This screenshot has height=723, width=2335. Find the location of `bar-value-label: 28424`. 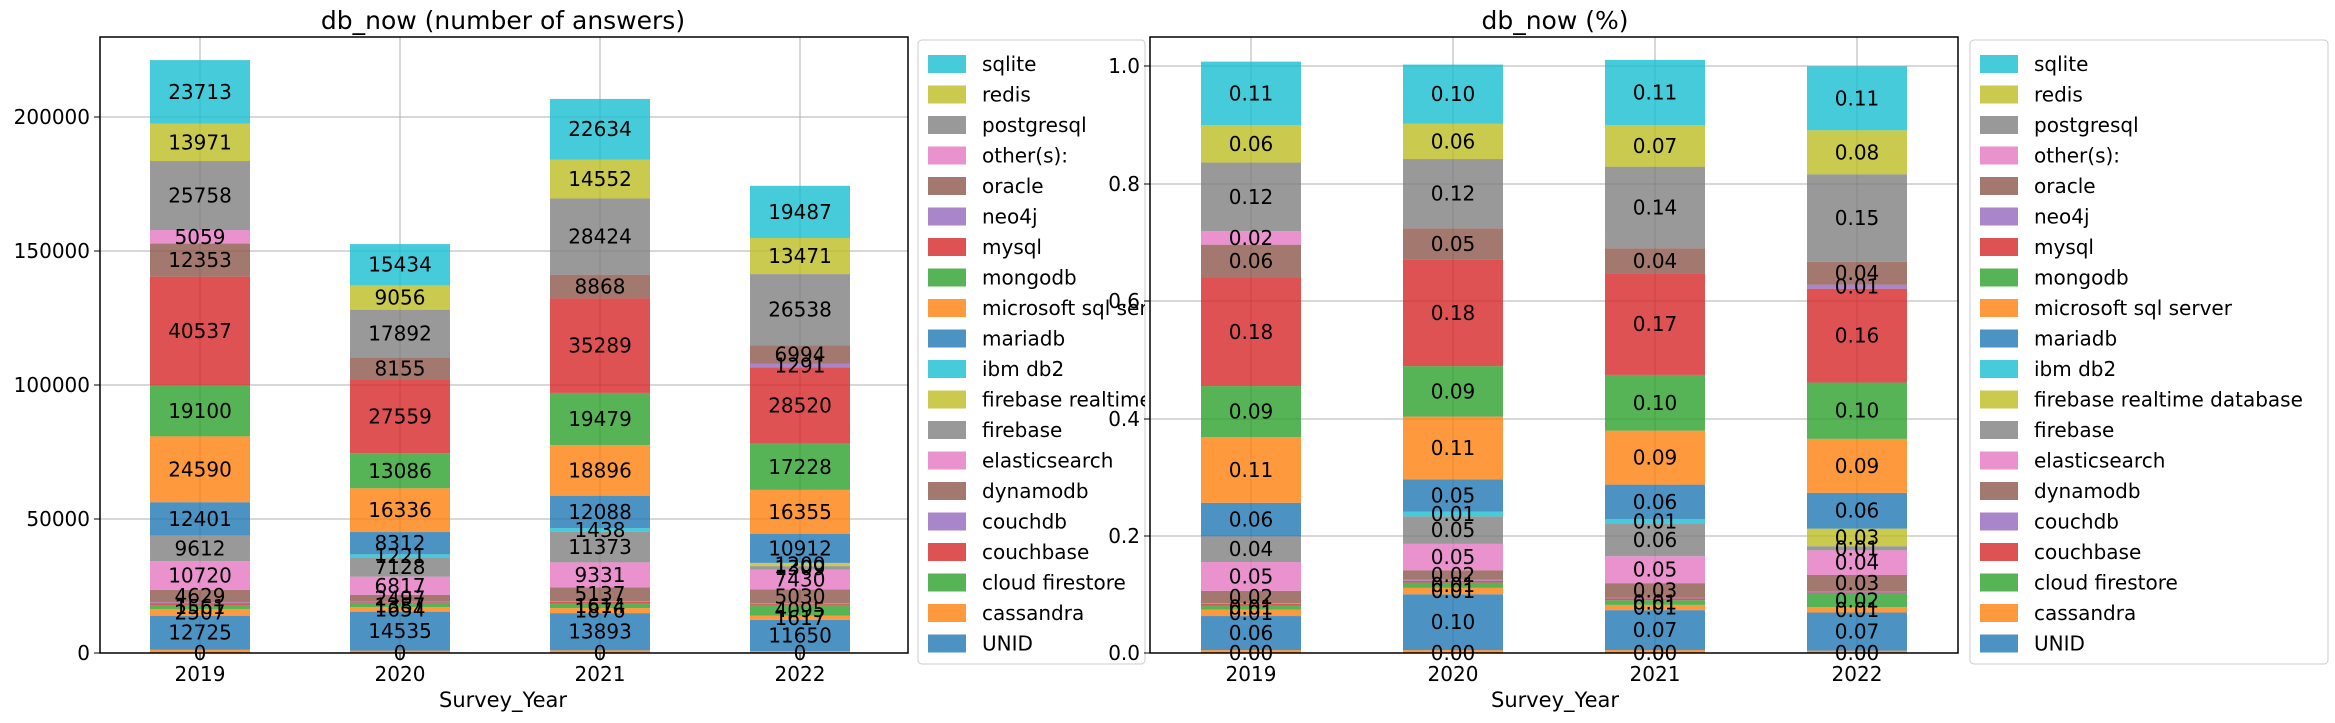

bar-value-label: 28424 is located at coordinates (600, 237).